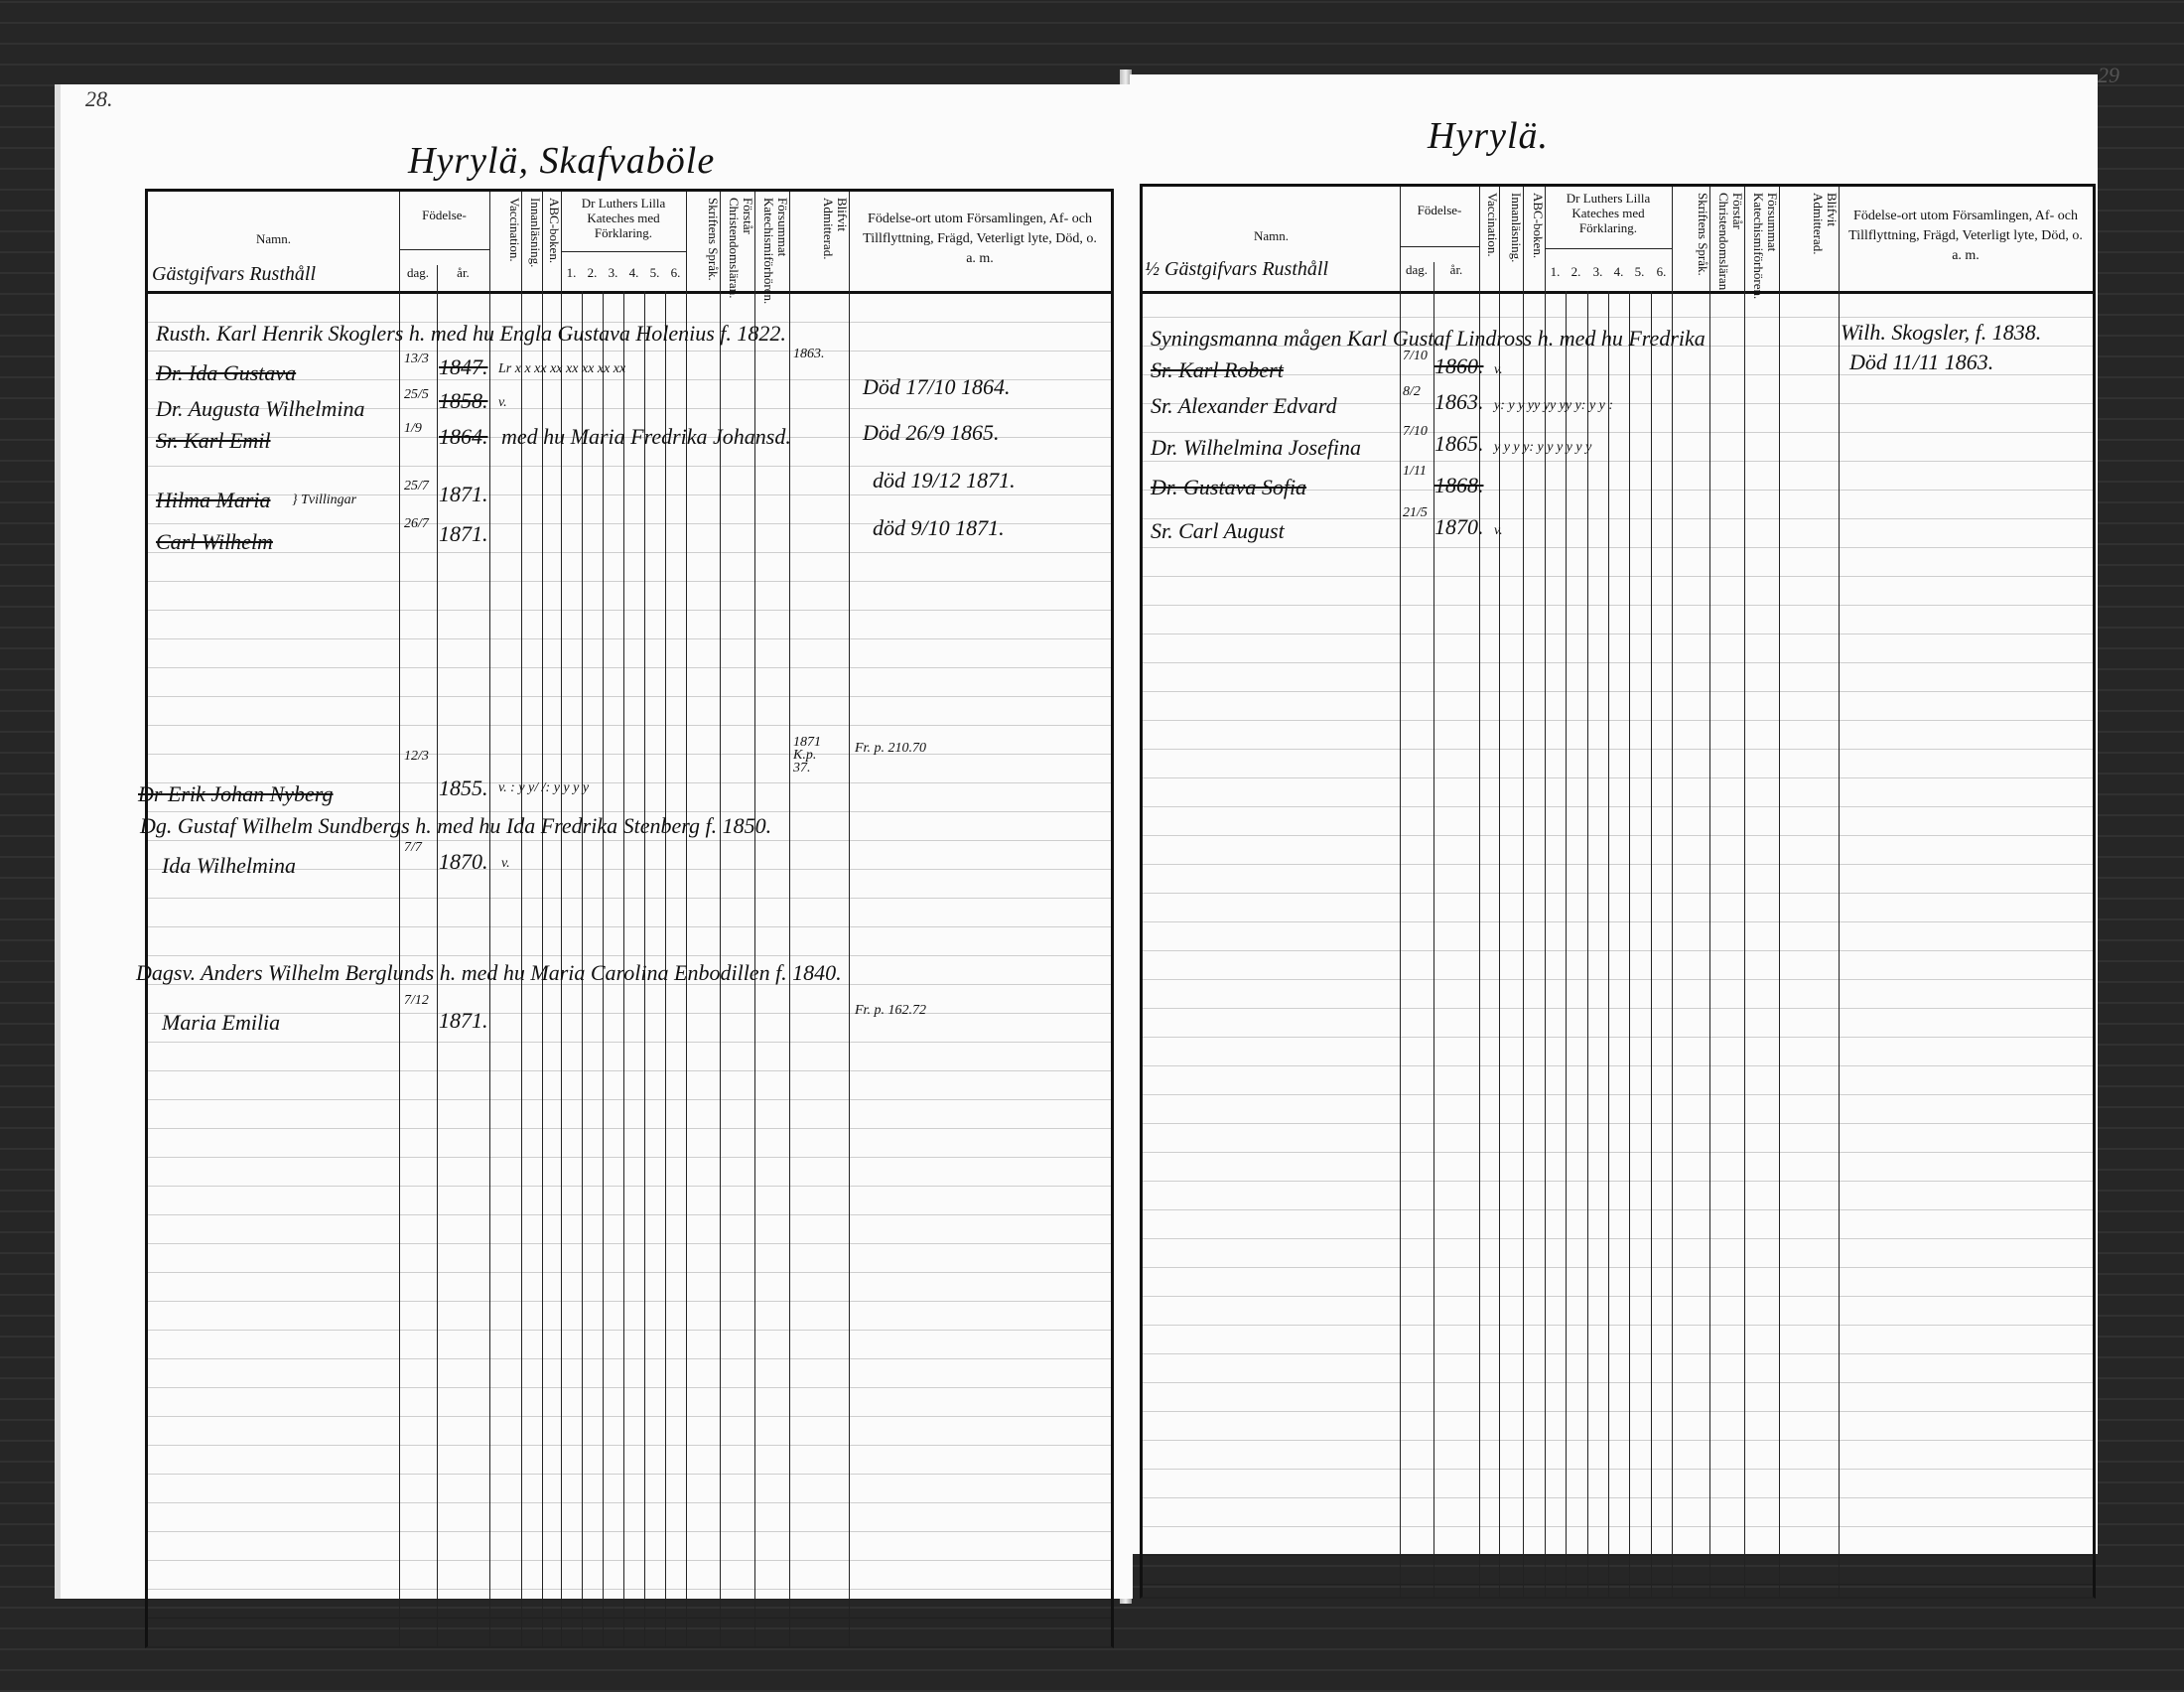 This screenshot has height=1692, width=2184. I want to click on page-number: 29, so click(2108, 75).